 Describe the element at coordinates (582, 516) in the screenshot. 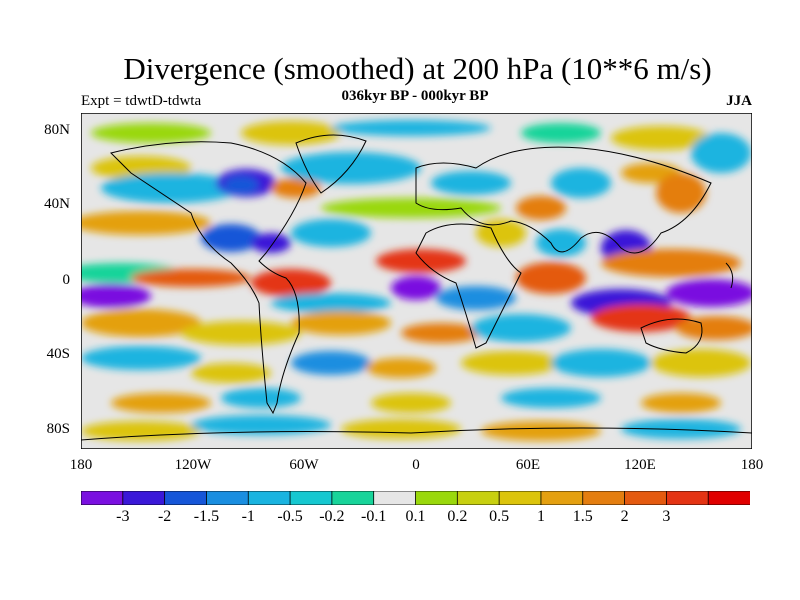

I see `colorbar-label: 1.5` at that location.